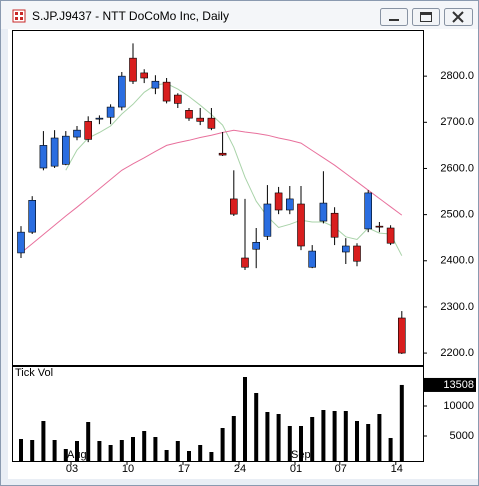  I want to click on x-tick-label: 17, so click(184, 469).